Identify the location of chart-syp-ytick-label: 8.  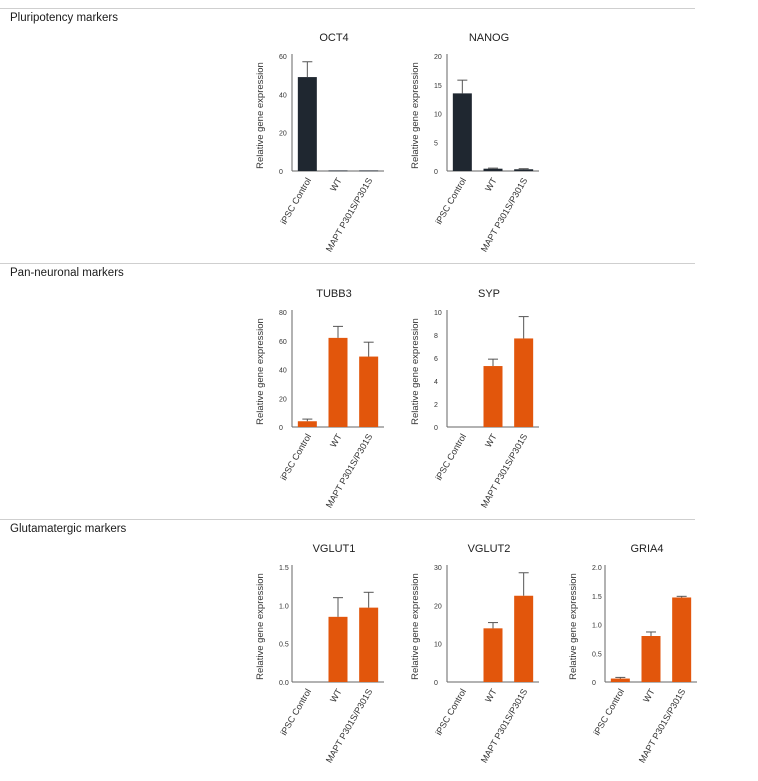
(436, 336).